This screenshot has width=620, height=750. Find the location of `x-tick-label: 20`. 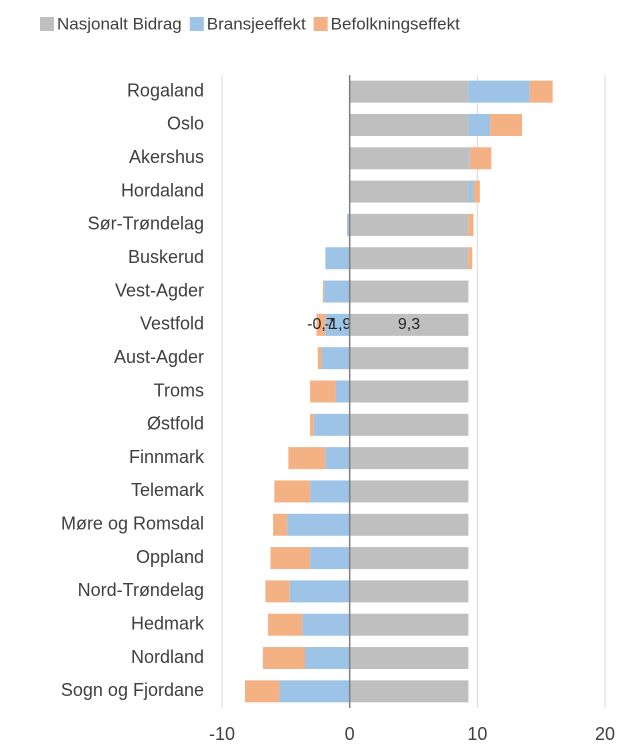

x-tick-label: 20 is located at coordinates (605, 734).